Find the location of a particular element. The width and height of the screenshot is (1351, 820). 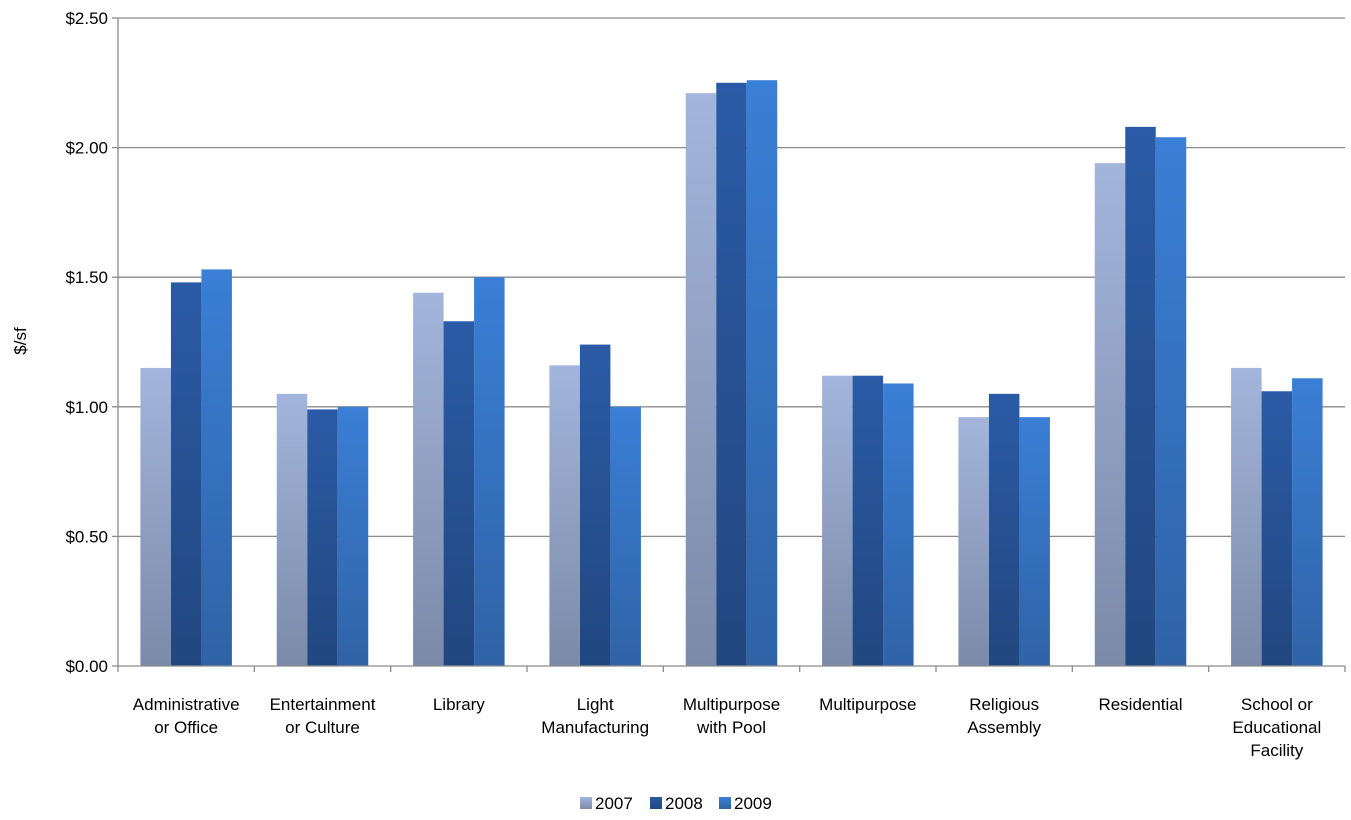

x-tick-label: Multipurpose with Pool is located at coordinates (731, 716).